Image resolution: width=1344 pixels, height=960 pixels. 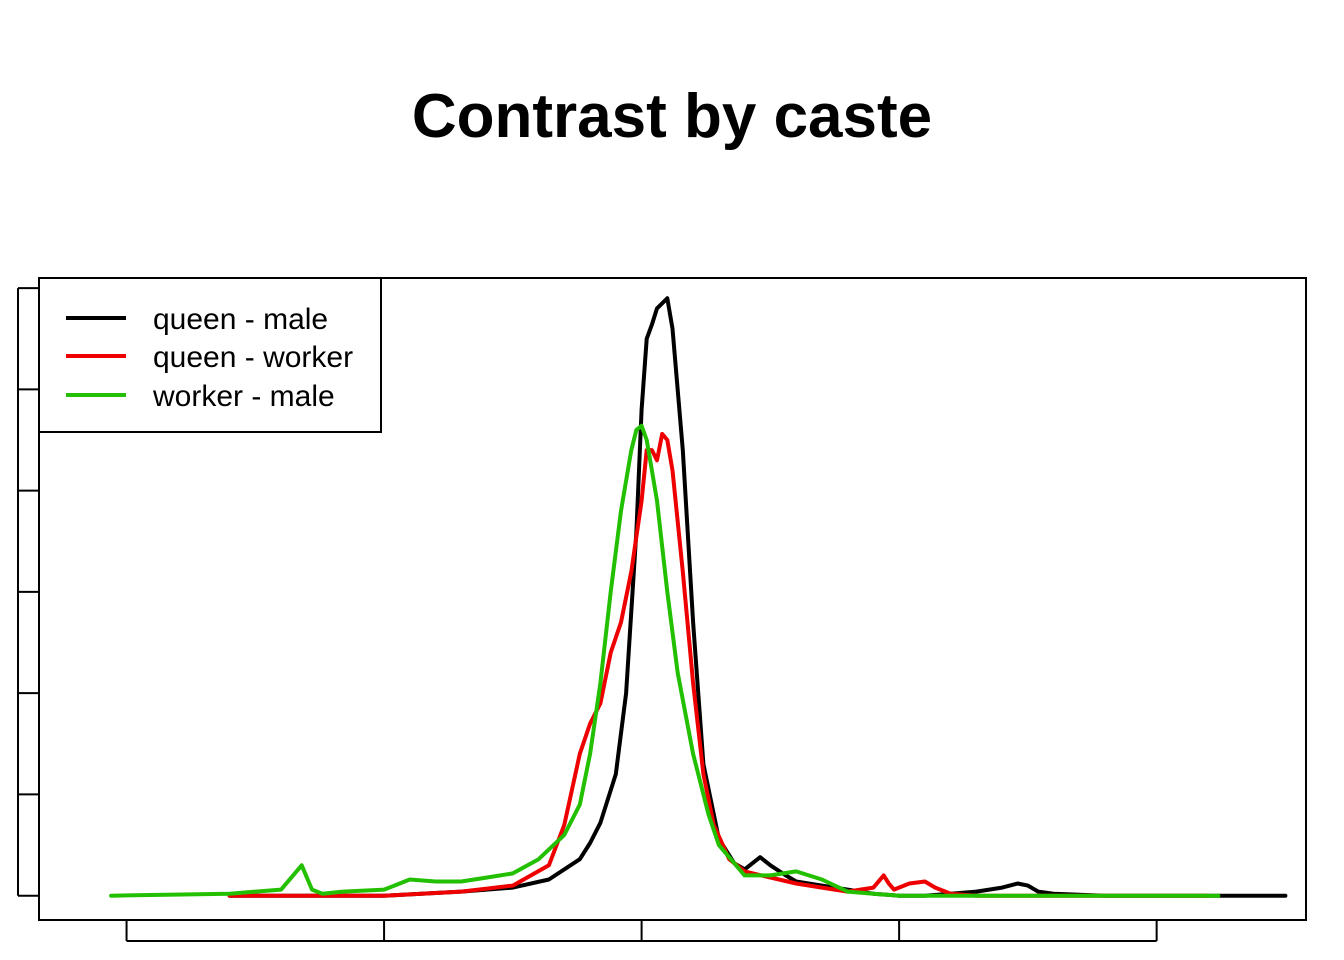 I want to click on legend-label-worker-male: worker - male, so click(x=243, y=396).